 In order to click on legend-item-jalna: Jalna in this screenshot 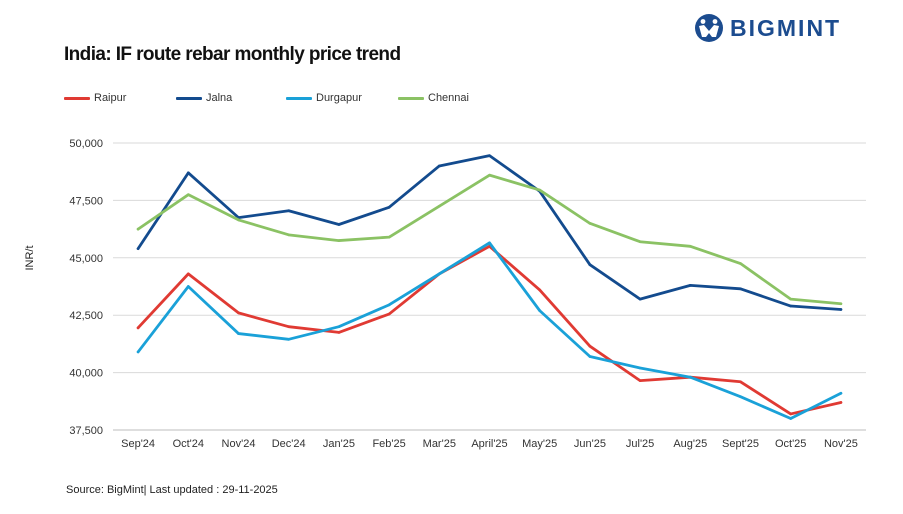, I will do `click(231, 98)`.